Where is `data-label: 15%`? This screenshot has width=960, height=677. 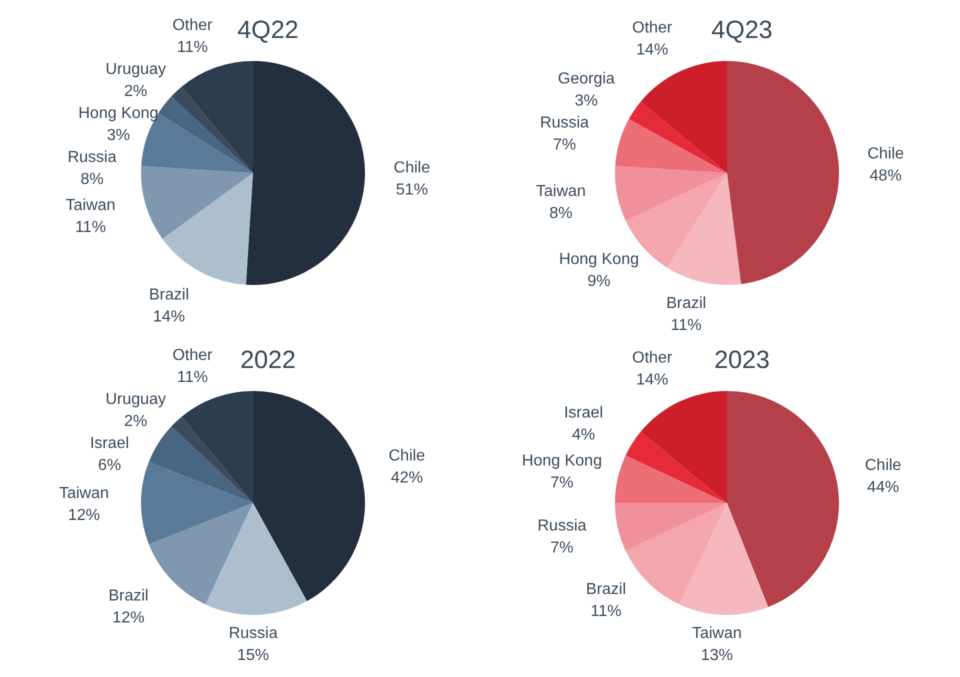
data-label: 15% is located at coordinates (253, 655).